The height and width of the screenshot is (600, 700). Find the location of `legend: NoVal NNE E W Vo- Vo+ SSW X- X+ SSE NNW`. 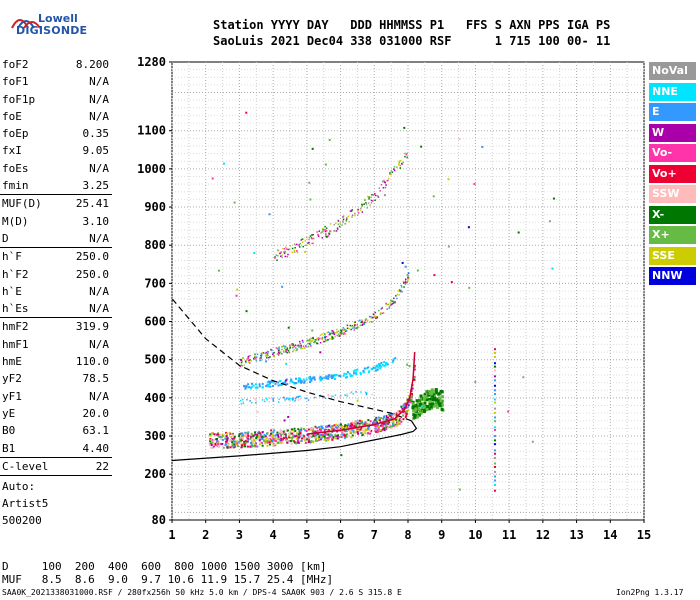

legend: NoVal NNE E W Vo- Vo+ SSW X- X+ SSE NNW is located at coordinates (672, 175).